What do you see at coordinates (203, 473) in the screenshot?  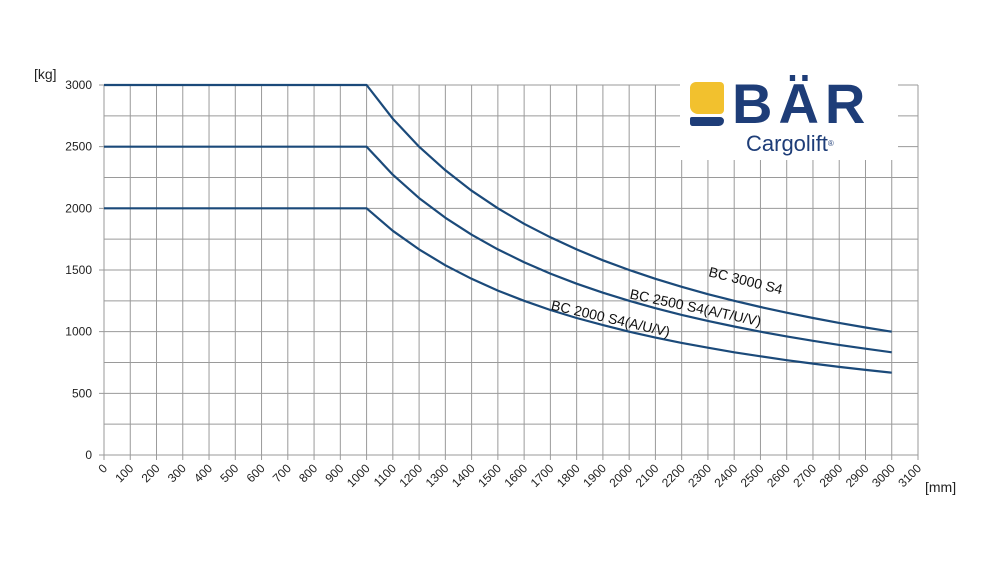 I see `x-tick-label: 400` at bounding box center [203, 473].